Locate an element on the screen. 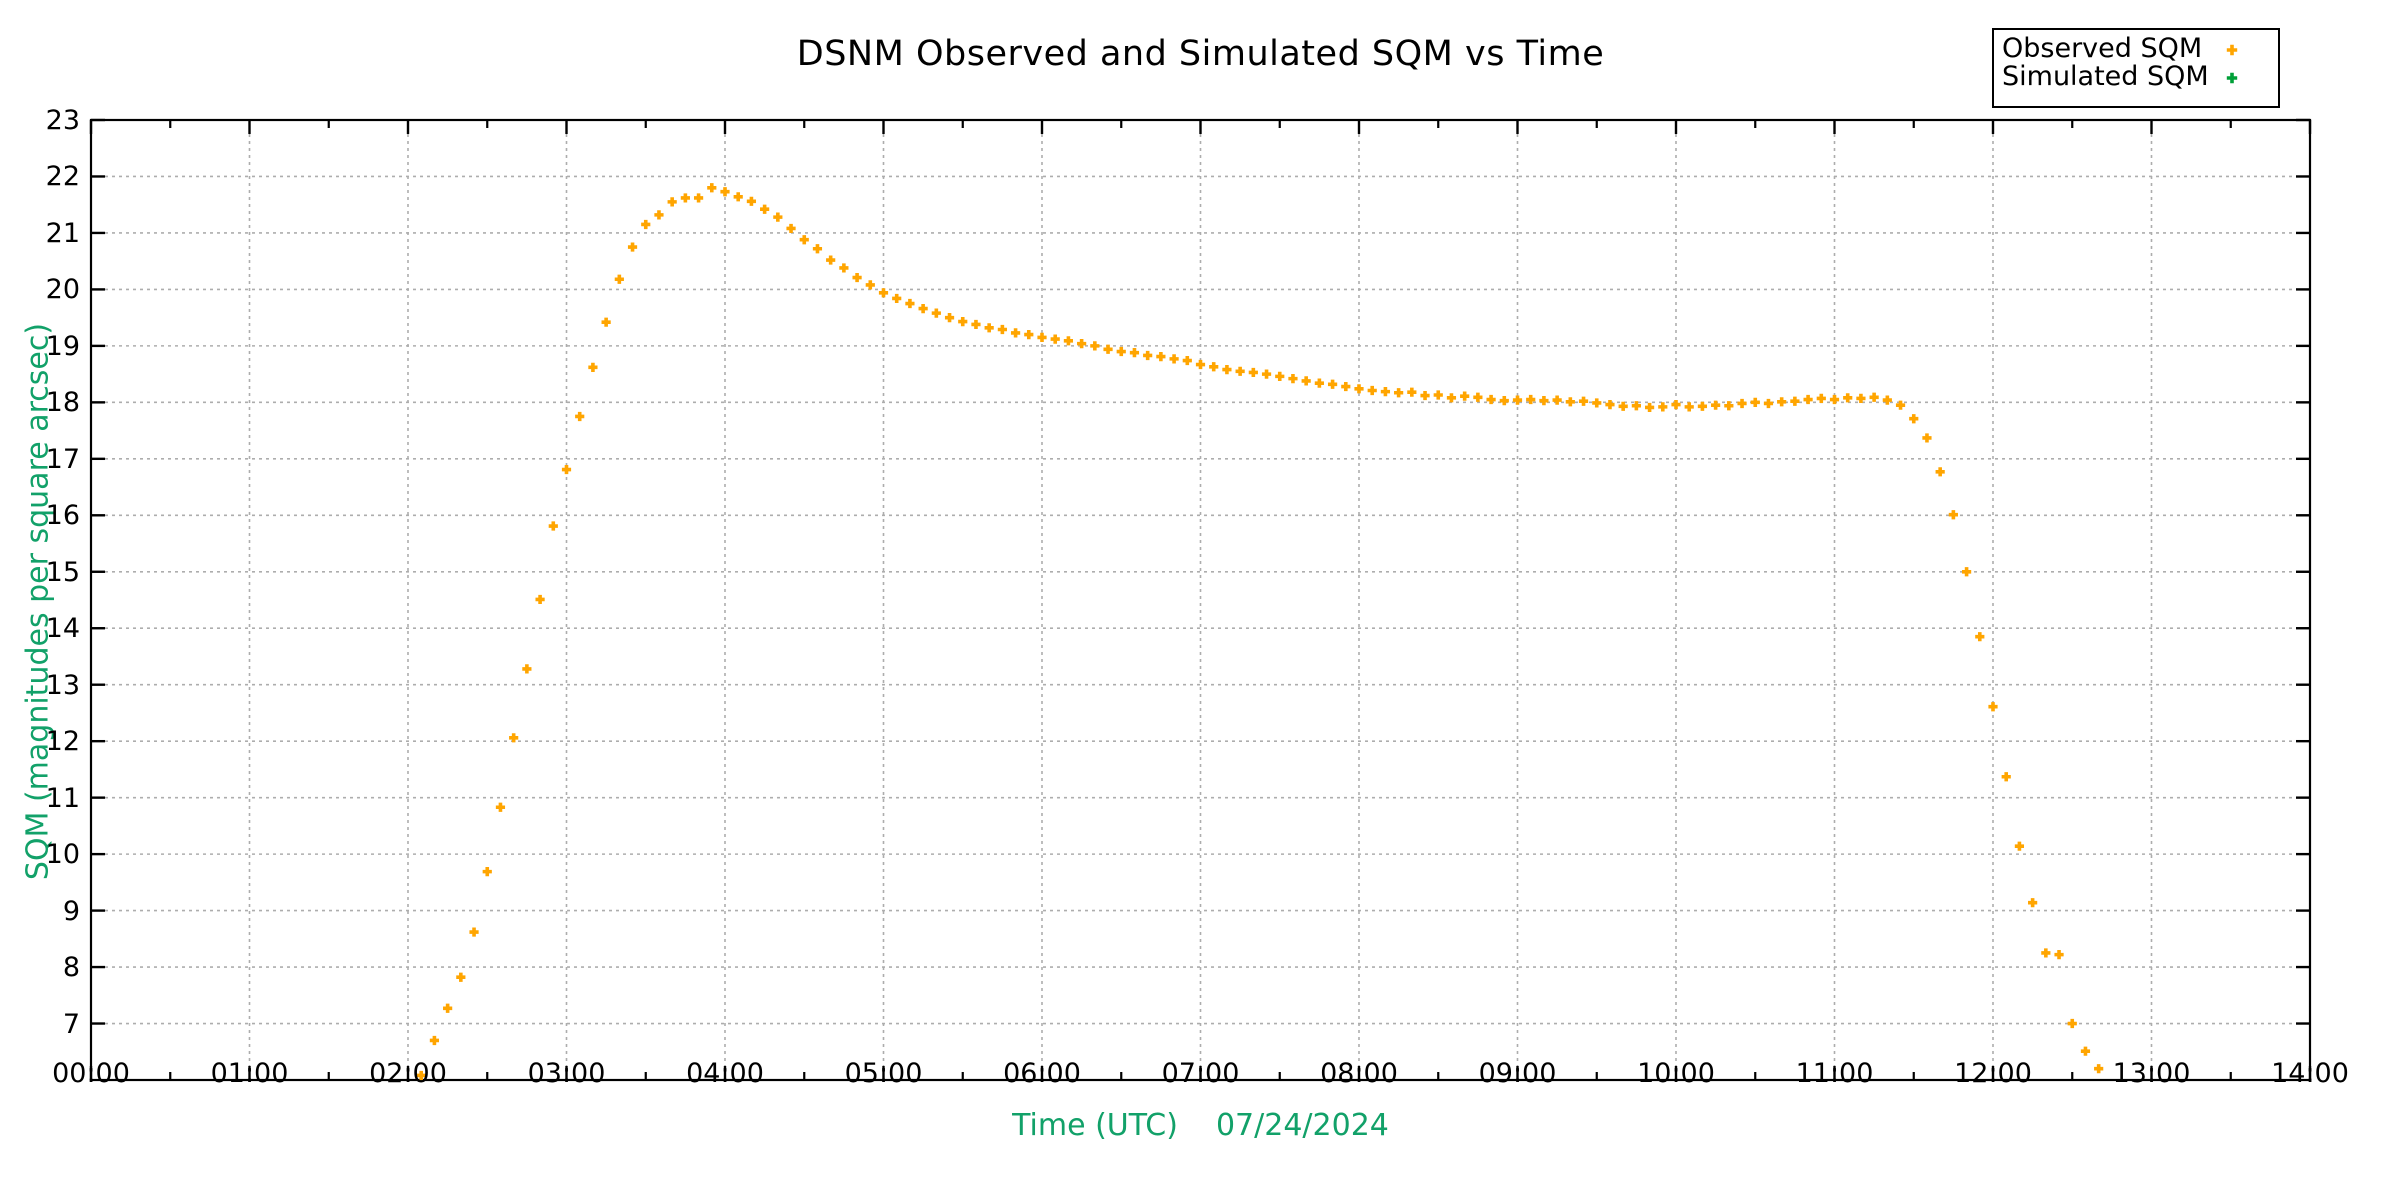 Image resolution: width=2400 pixels, height=1200 pixels. y-tick-label: 17 is located at coordinates (62, 459).